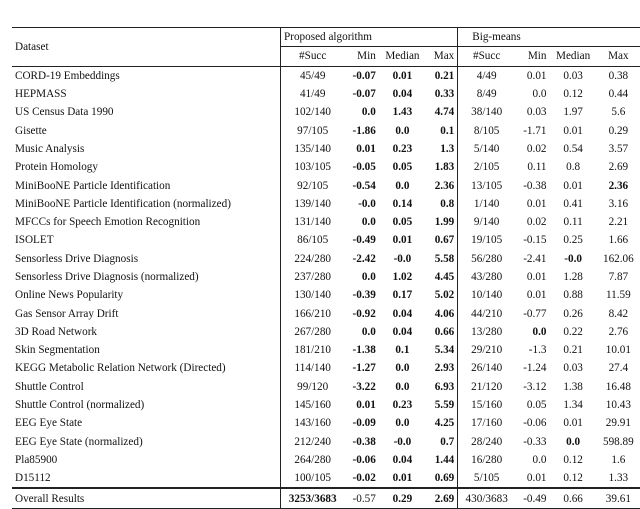 The height and width of the screenshot is (509, 640). Describe the element at coordinates (442, 368) in the screenshot. I see `cell-proposed-max: 2.93` at that location.